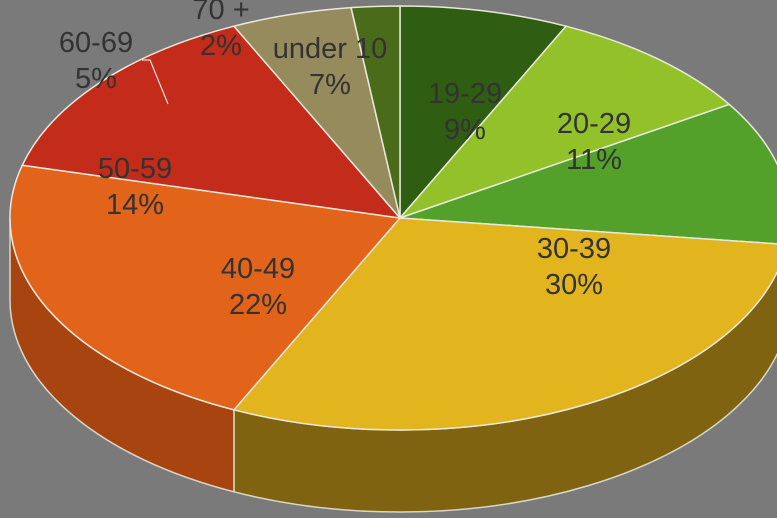  What do you see at coordinates (220, 13) in the screenshot?
I see `slice-category-label: 70 +` at bounding box center [220, 13].